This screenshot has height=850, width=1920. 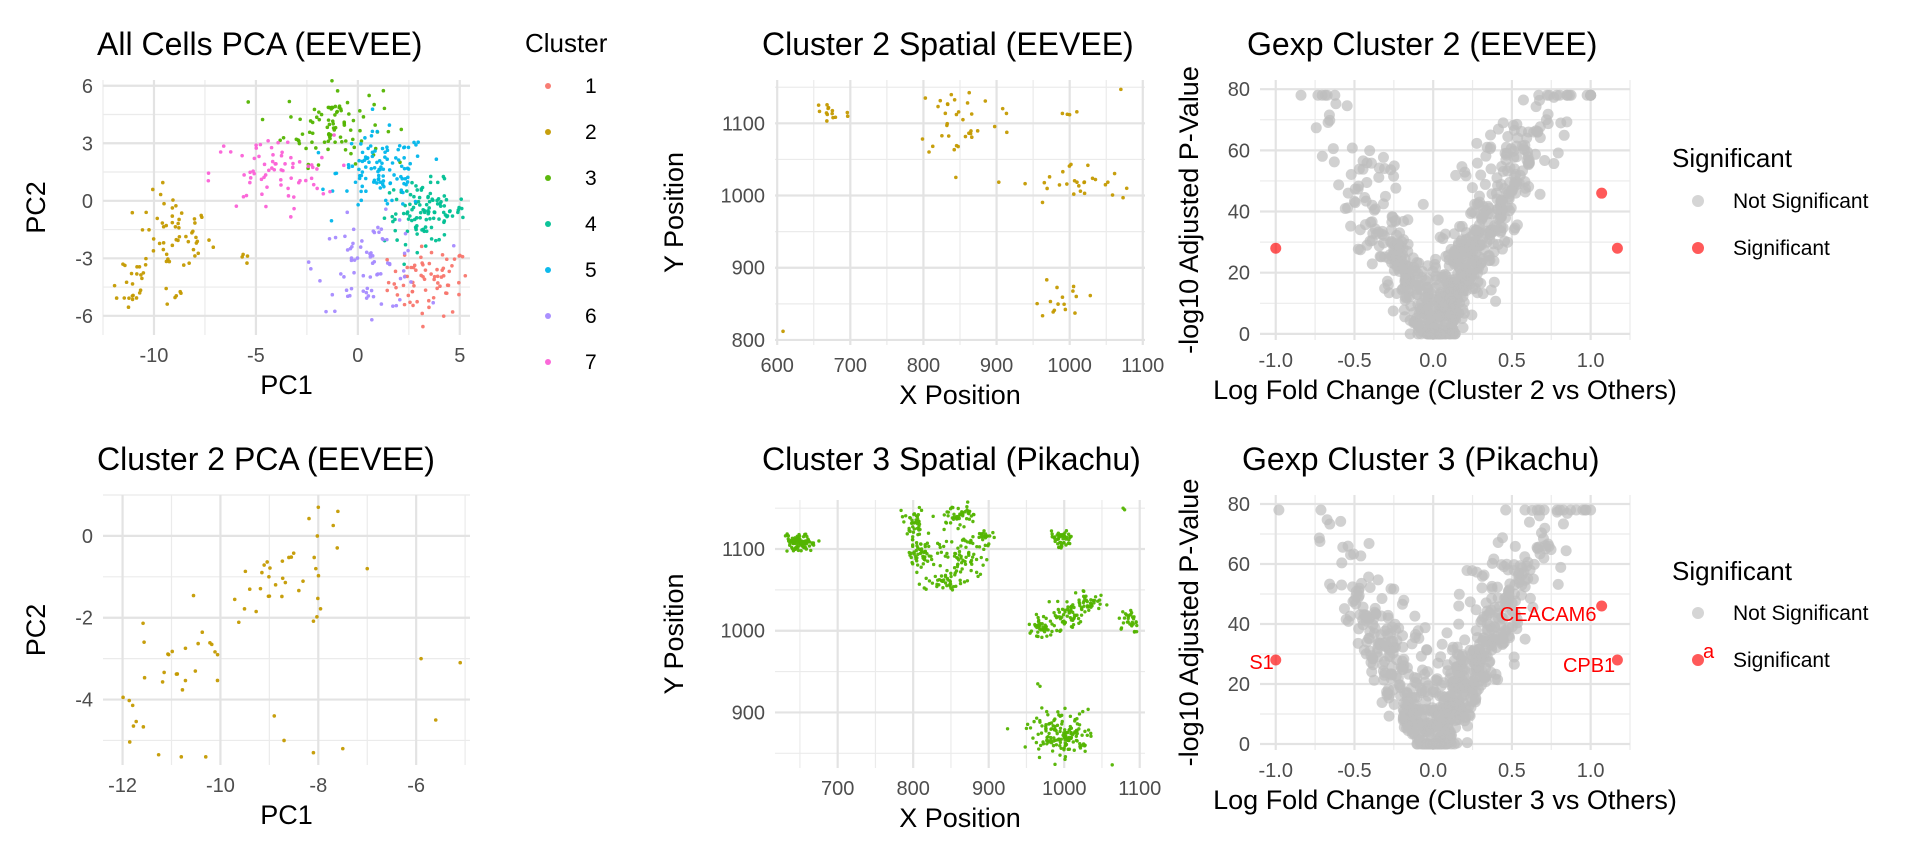 I want to click on p5-x-tick-label: 800, so click(x=912, y=789).